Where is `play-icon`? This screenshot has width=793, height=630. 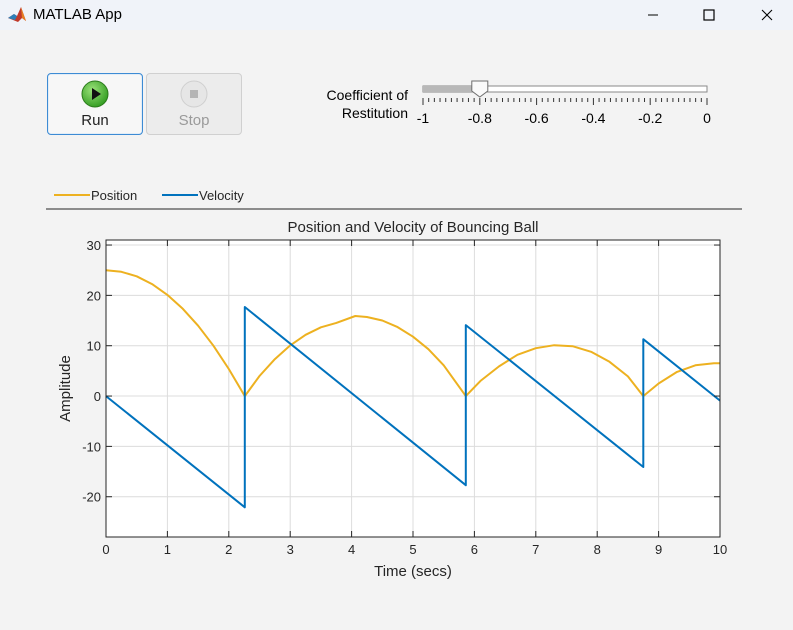
play-icon is located at coordinates (95, 94).